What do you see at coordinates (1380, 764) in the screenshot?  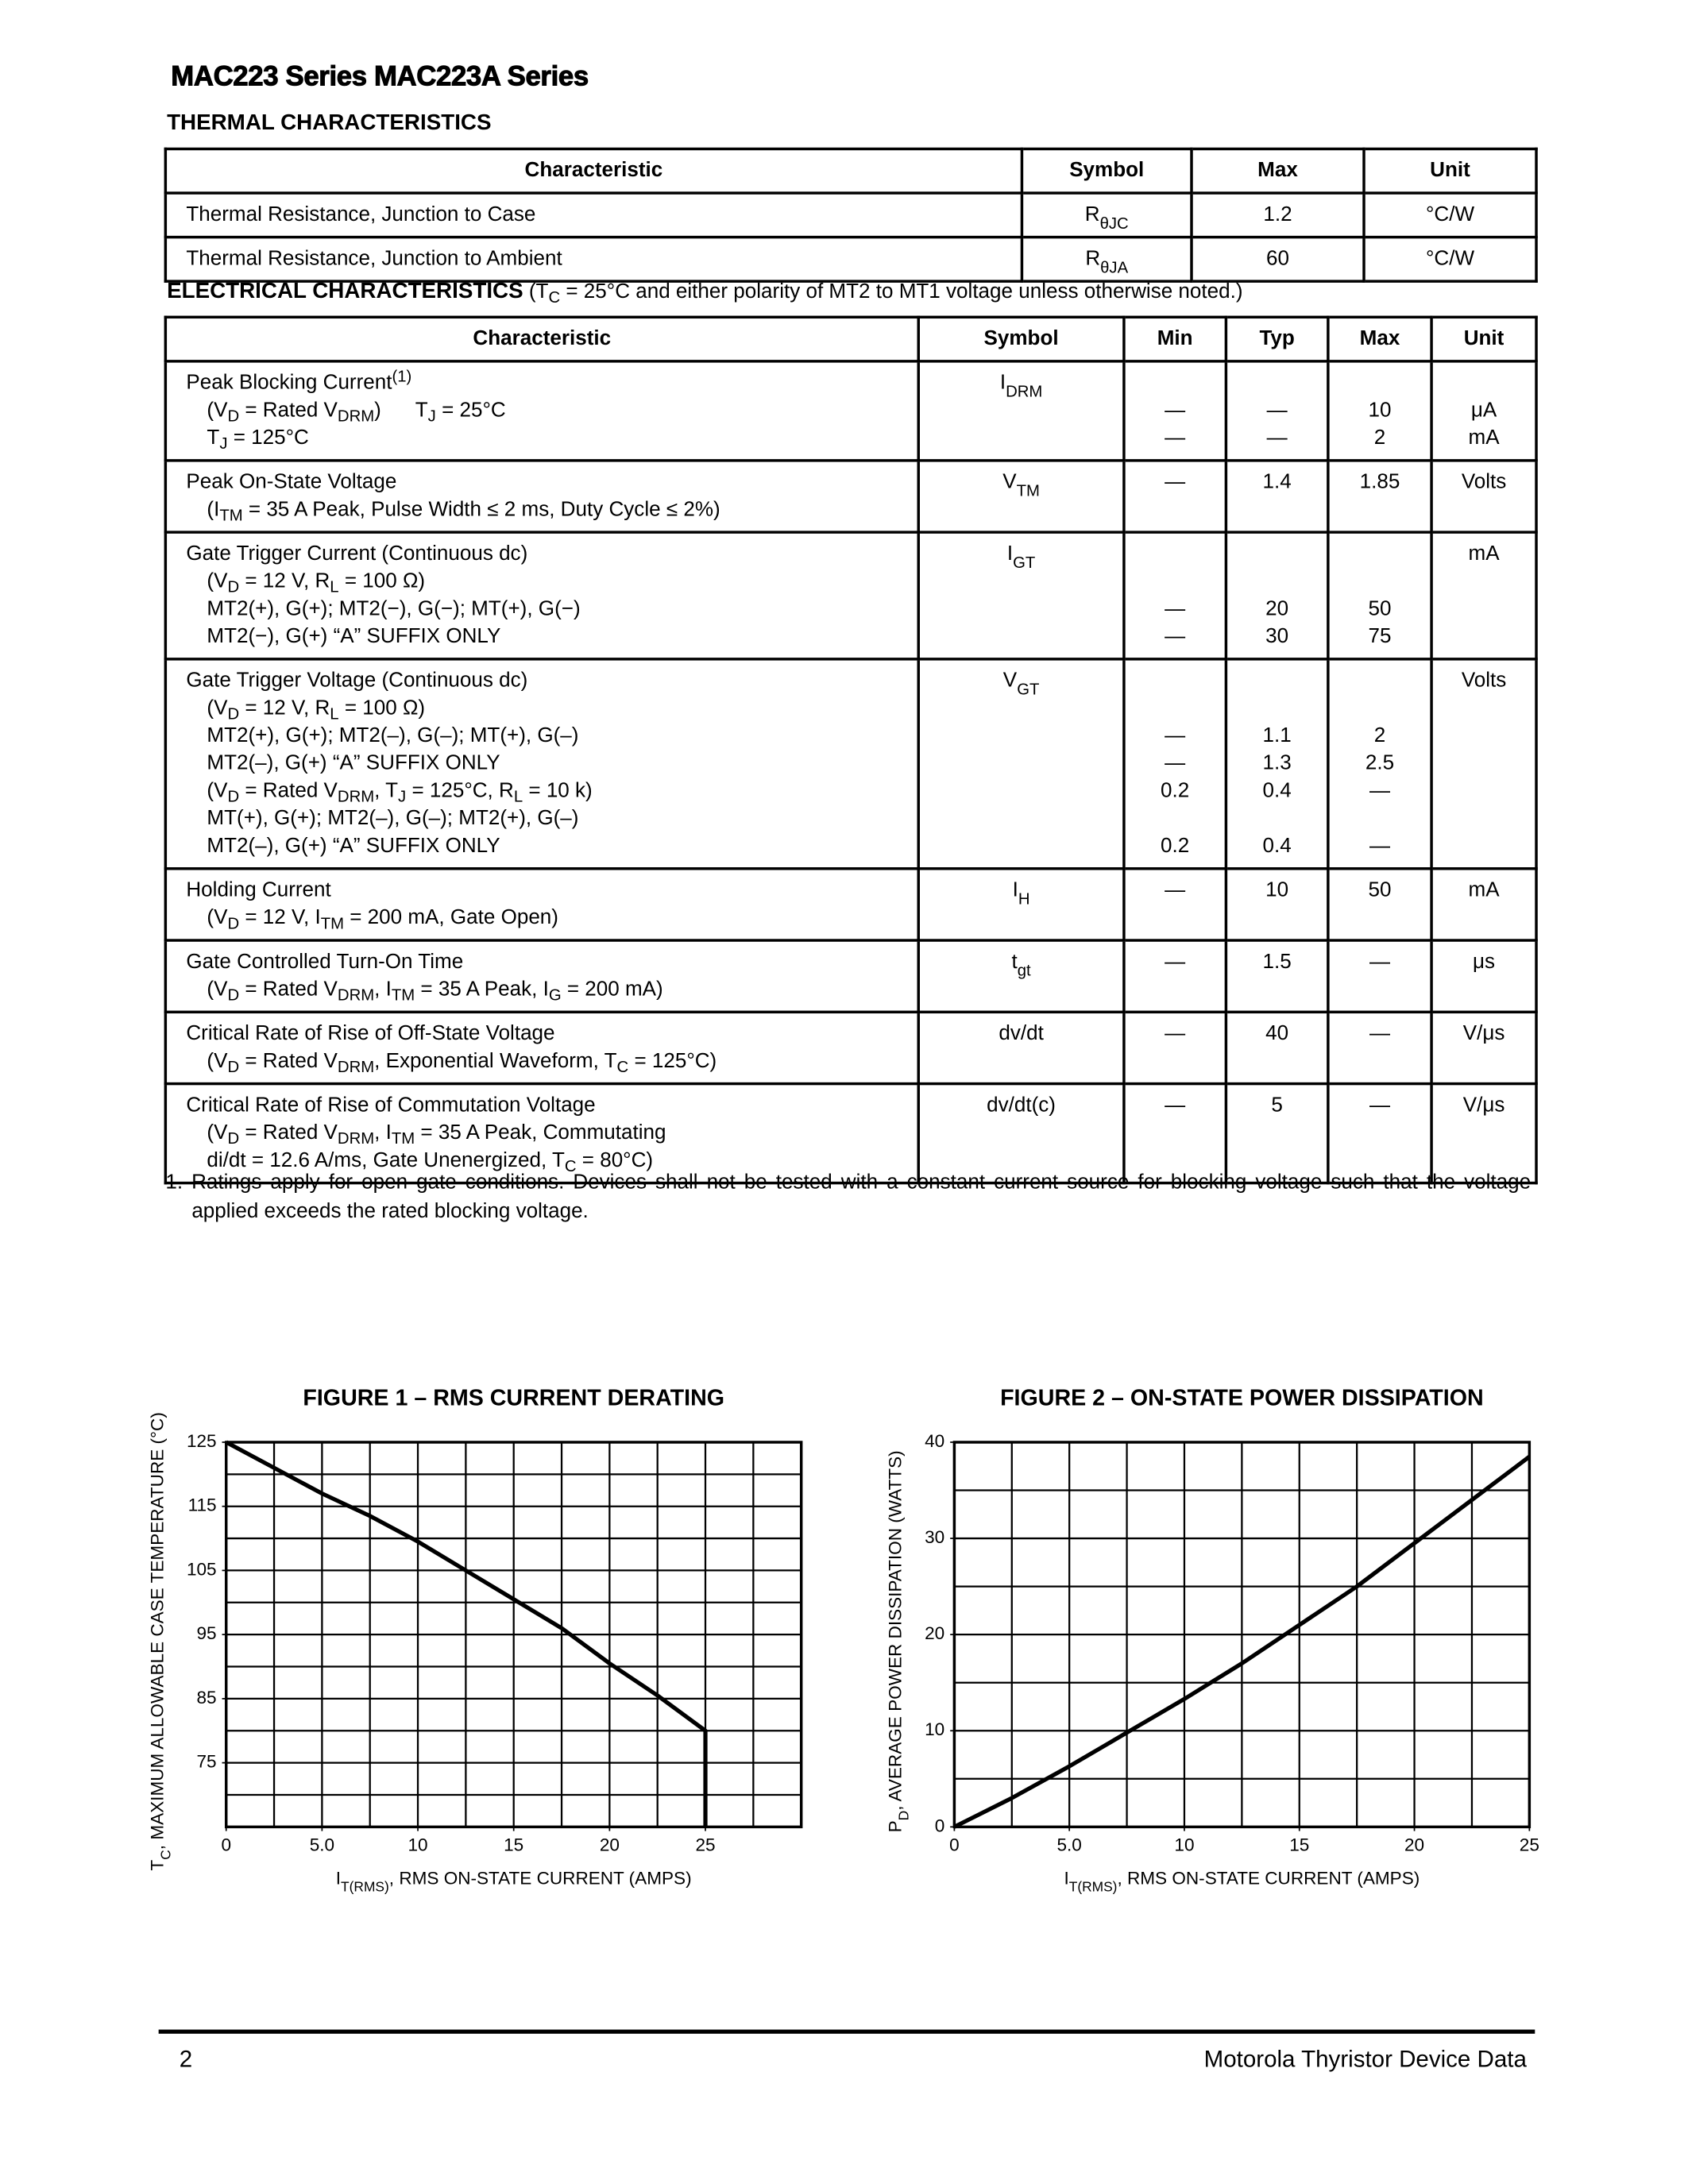 I see `table-cell: 2 2.5 — —` at bounding box center [1380, 764].